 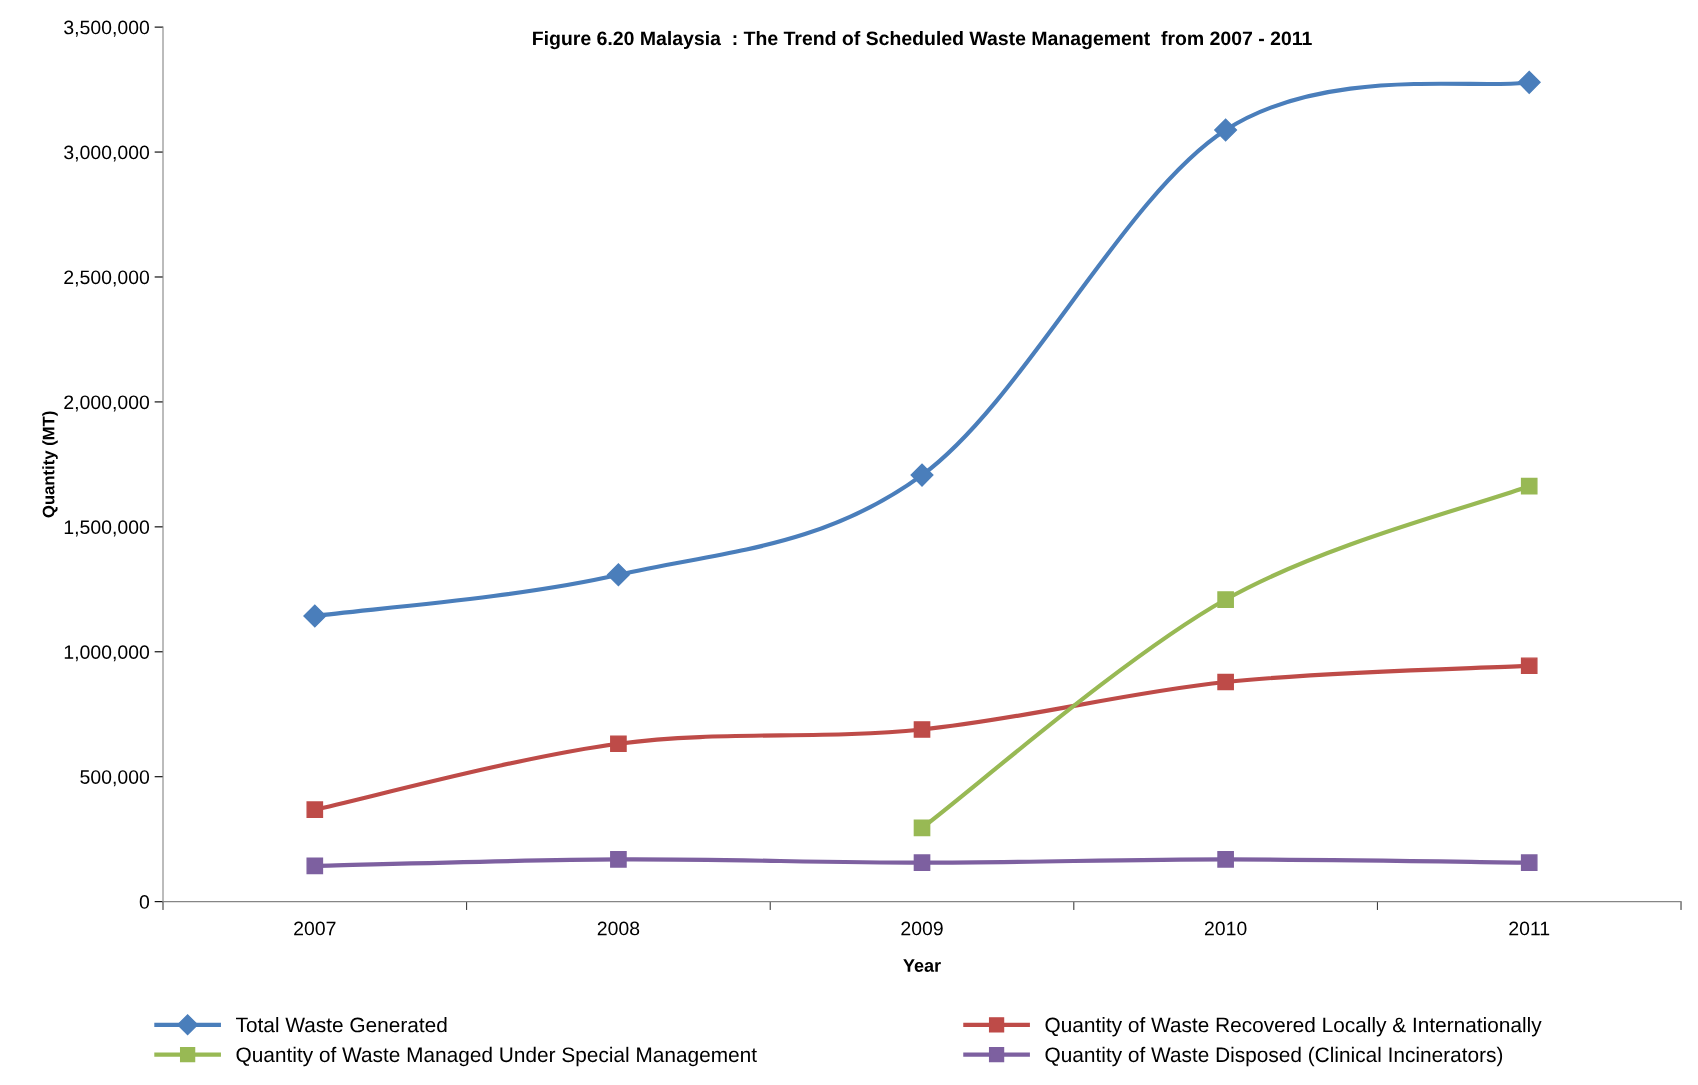 What do you see at coordinates (922, 965) in the screenshot?
I see `x-axis-title: Year` at bounding box center [922, 965].